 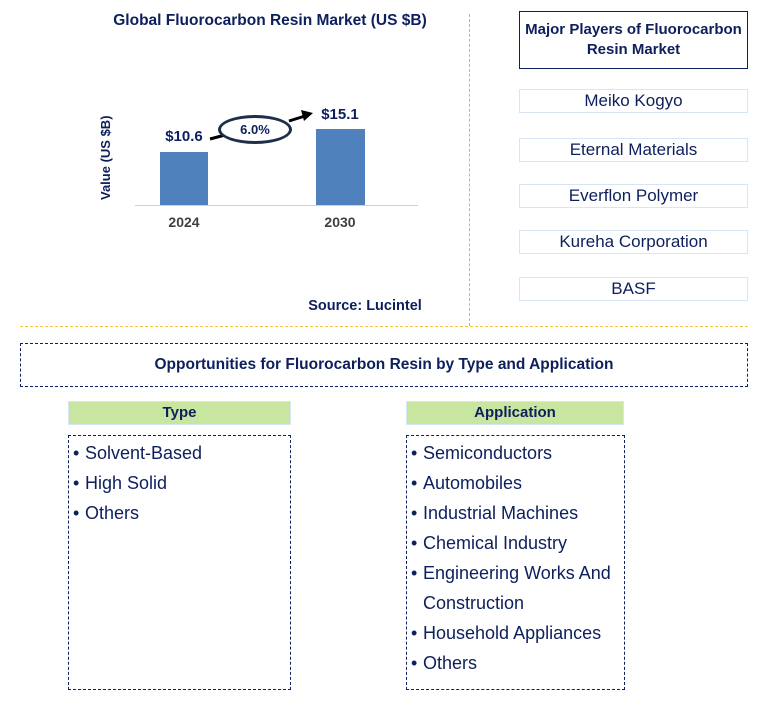 What do you see at coordinates (270, 20) in the screenshot?
I see `chart-title: Global Fluorocarbon Resin Market (US $B)` at bounding box center [270, 20].